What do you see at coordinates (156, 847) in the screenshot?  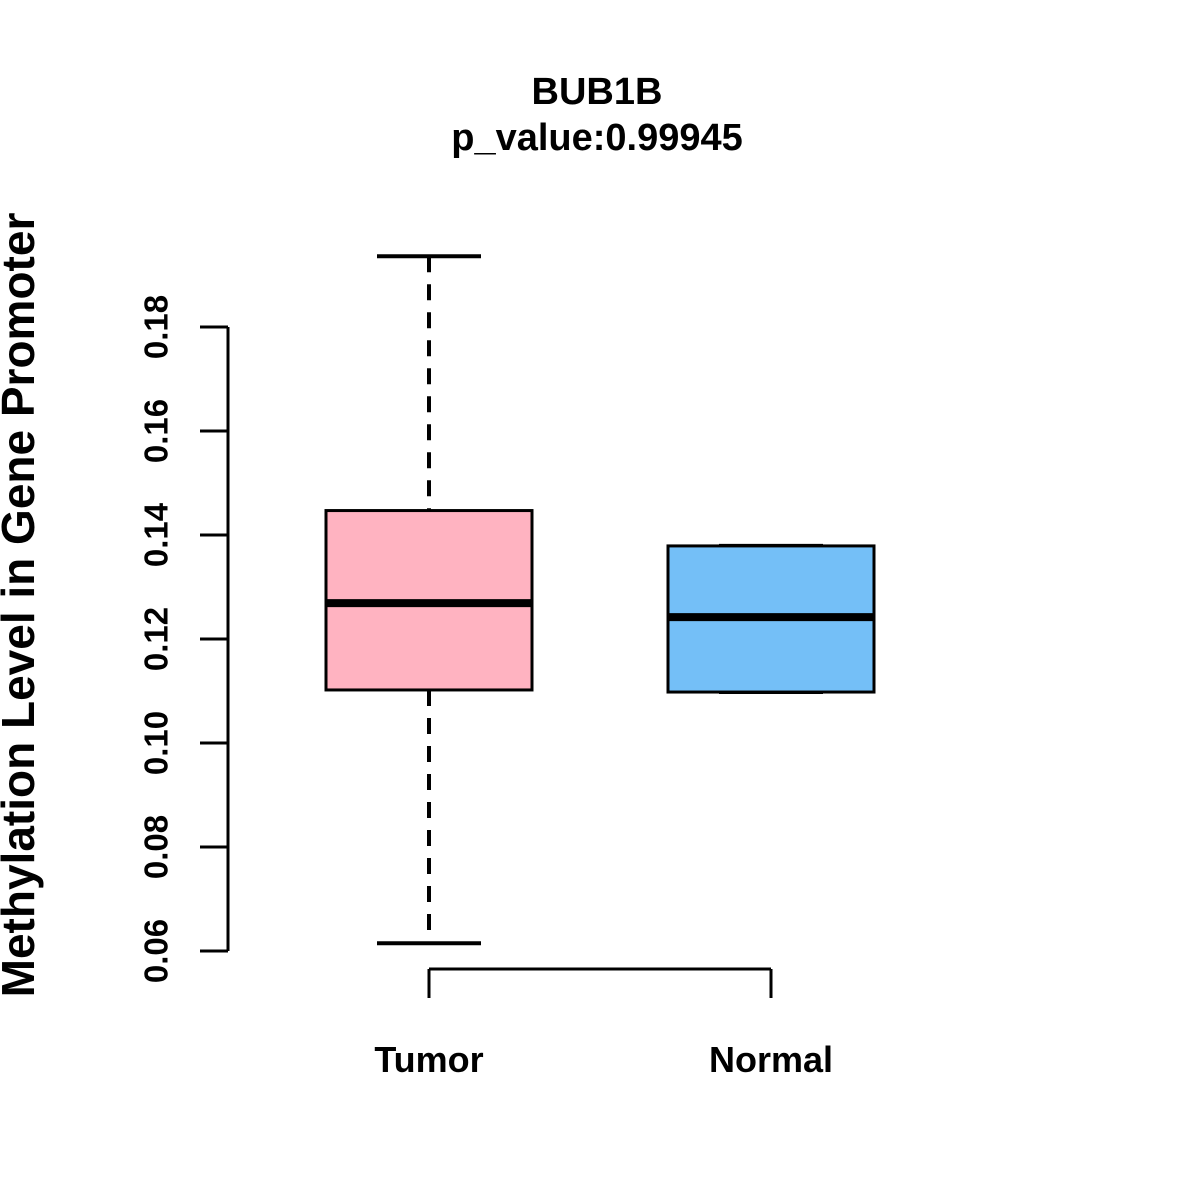 I see `y-tick-label: 0.08` at bounding box center [156, 847].